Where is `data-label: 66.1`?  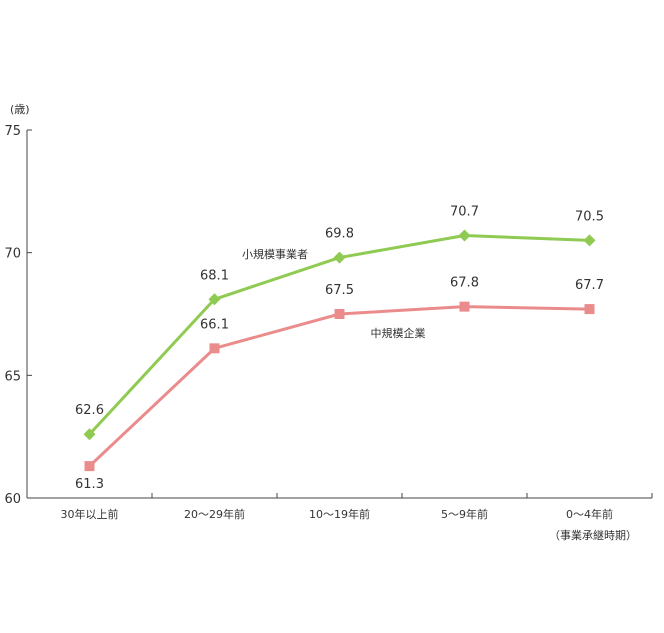 data-label: 66.1 is located at coordinates (214, 324).